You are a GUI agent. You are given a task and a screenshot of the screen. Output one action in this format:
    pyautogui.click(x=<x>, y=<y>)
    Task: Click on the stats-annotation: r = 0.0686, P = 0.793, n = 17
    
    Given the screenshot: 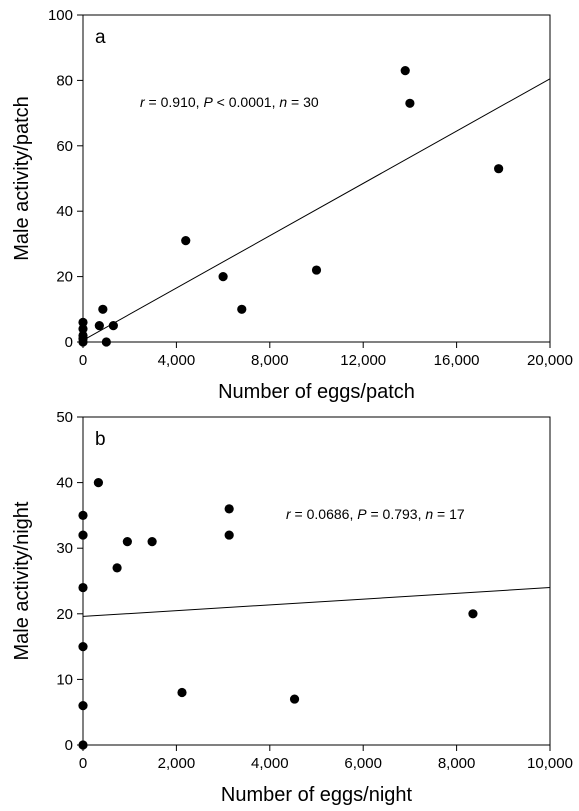 What is the action you would take?
    pyautogui.click(x=375, y=514)
    